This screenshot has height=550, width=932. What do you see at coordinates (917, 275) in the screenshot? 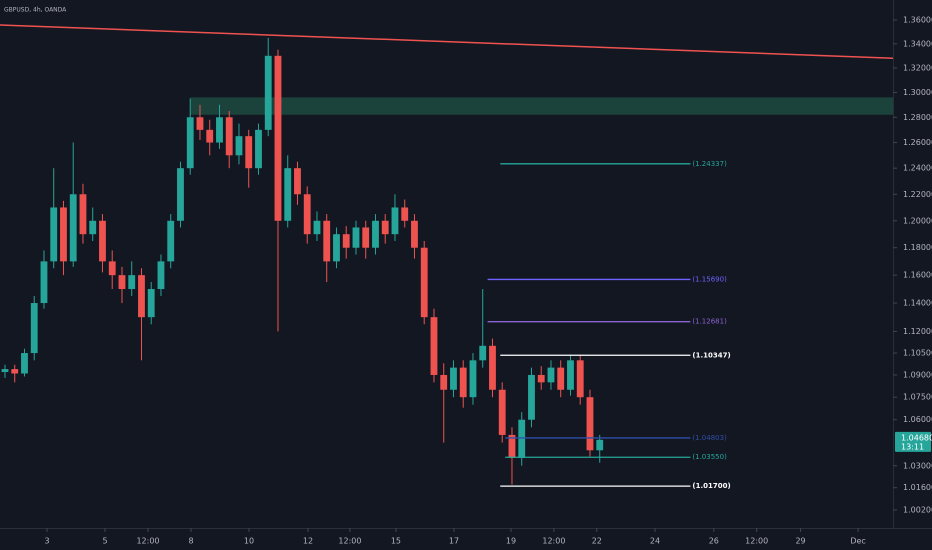
I see `y-tick-label: 1.16000` at bounding box center [917, 275].